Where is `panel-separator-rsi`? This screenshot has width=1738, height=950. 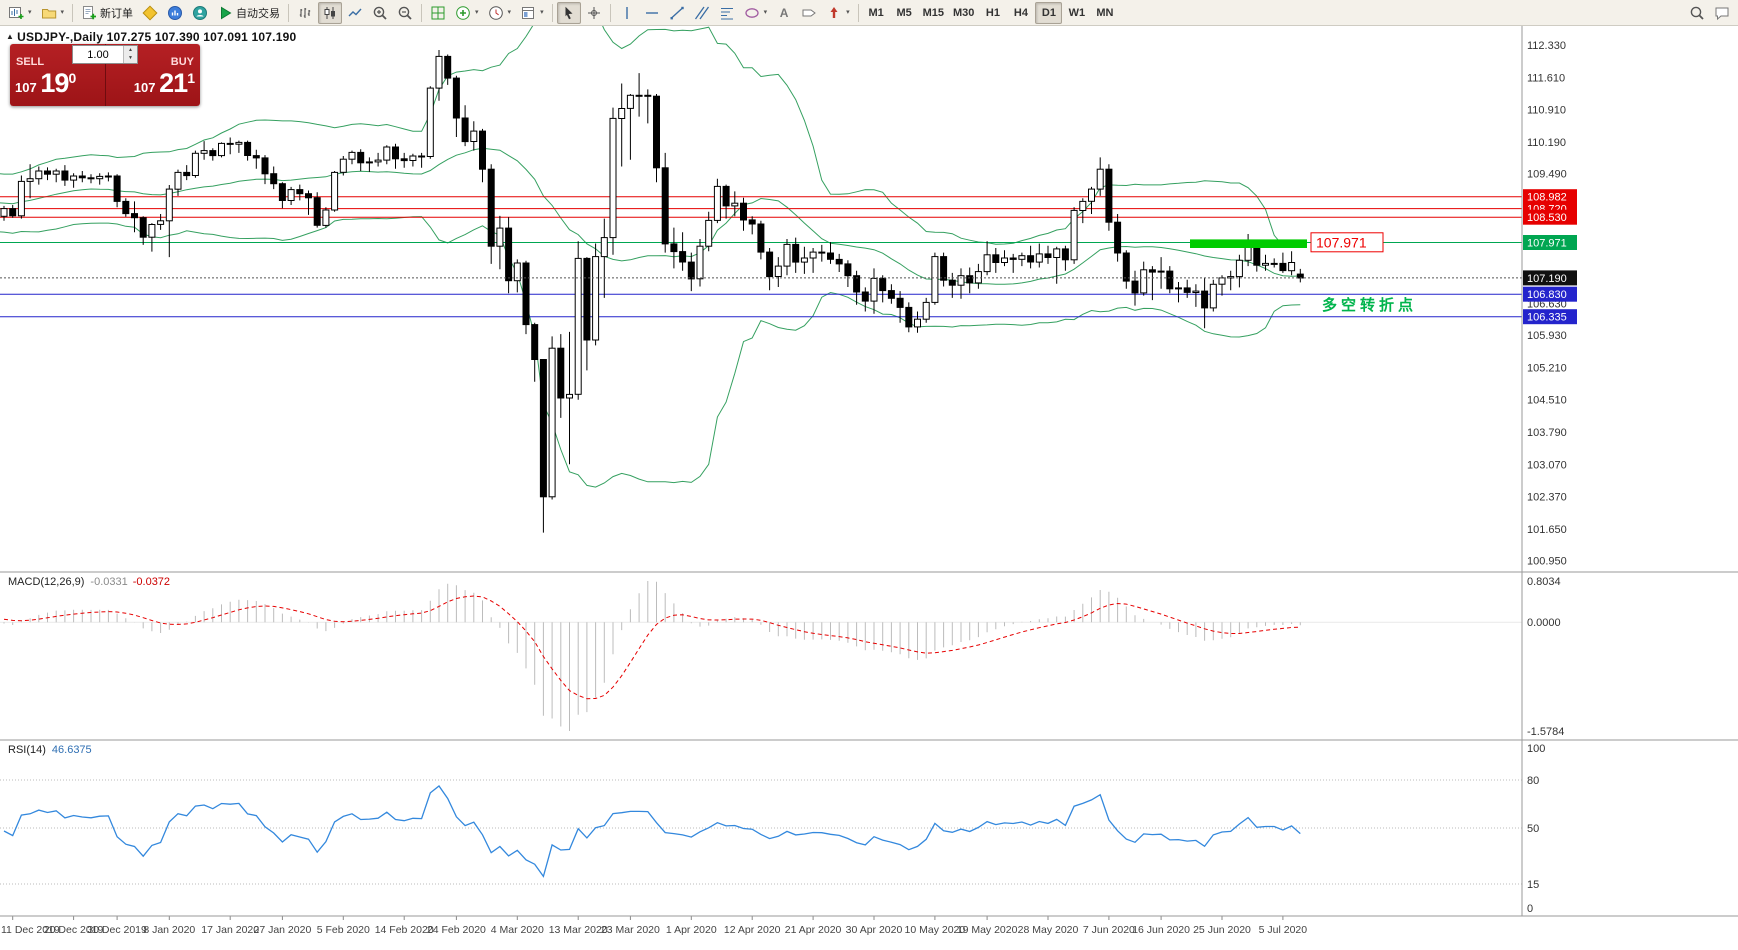 panel-separator-rsi is located at coordinates (869, 740).